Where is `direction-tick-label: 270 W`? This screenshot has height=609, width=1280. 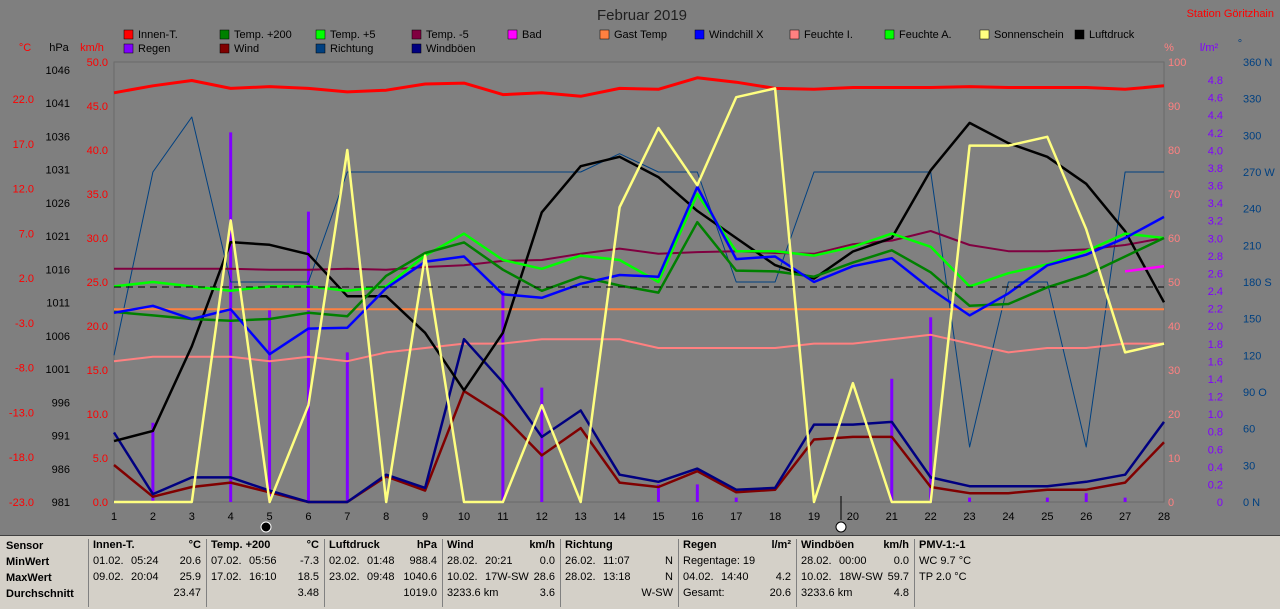
direction-tick-label: 270 W is located at coordinates (1259, 173).